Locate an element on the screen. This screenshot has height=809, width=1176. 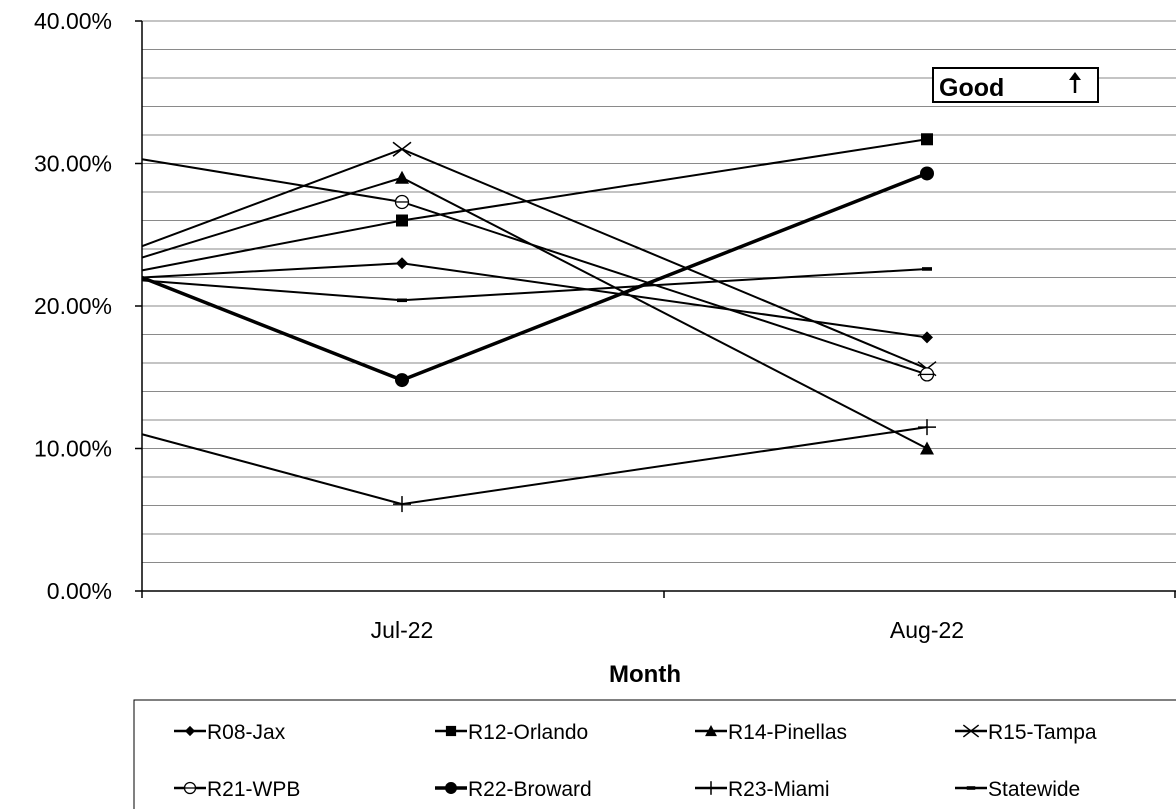
series-r23-miami is located at coordinates (538, 466).